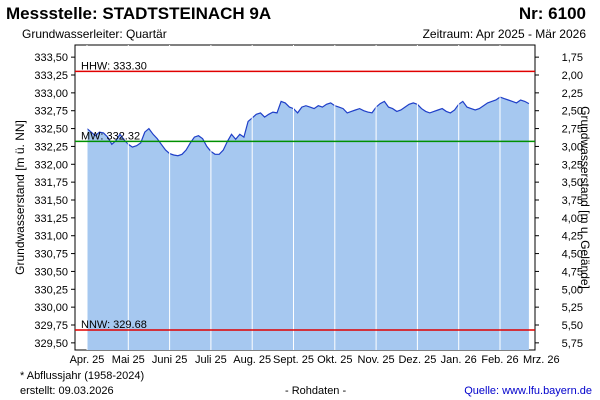  I want to click on y-tick-label: 331,00, so click(51, 237).